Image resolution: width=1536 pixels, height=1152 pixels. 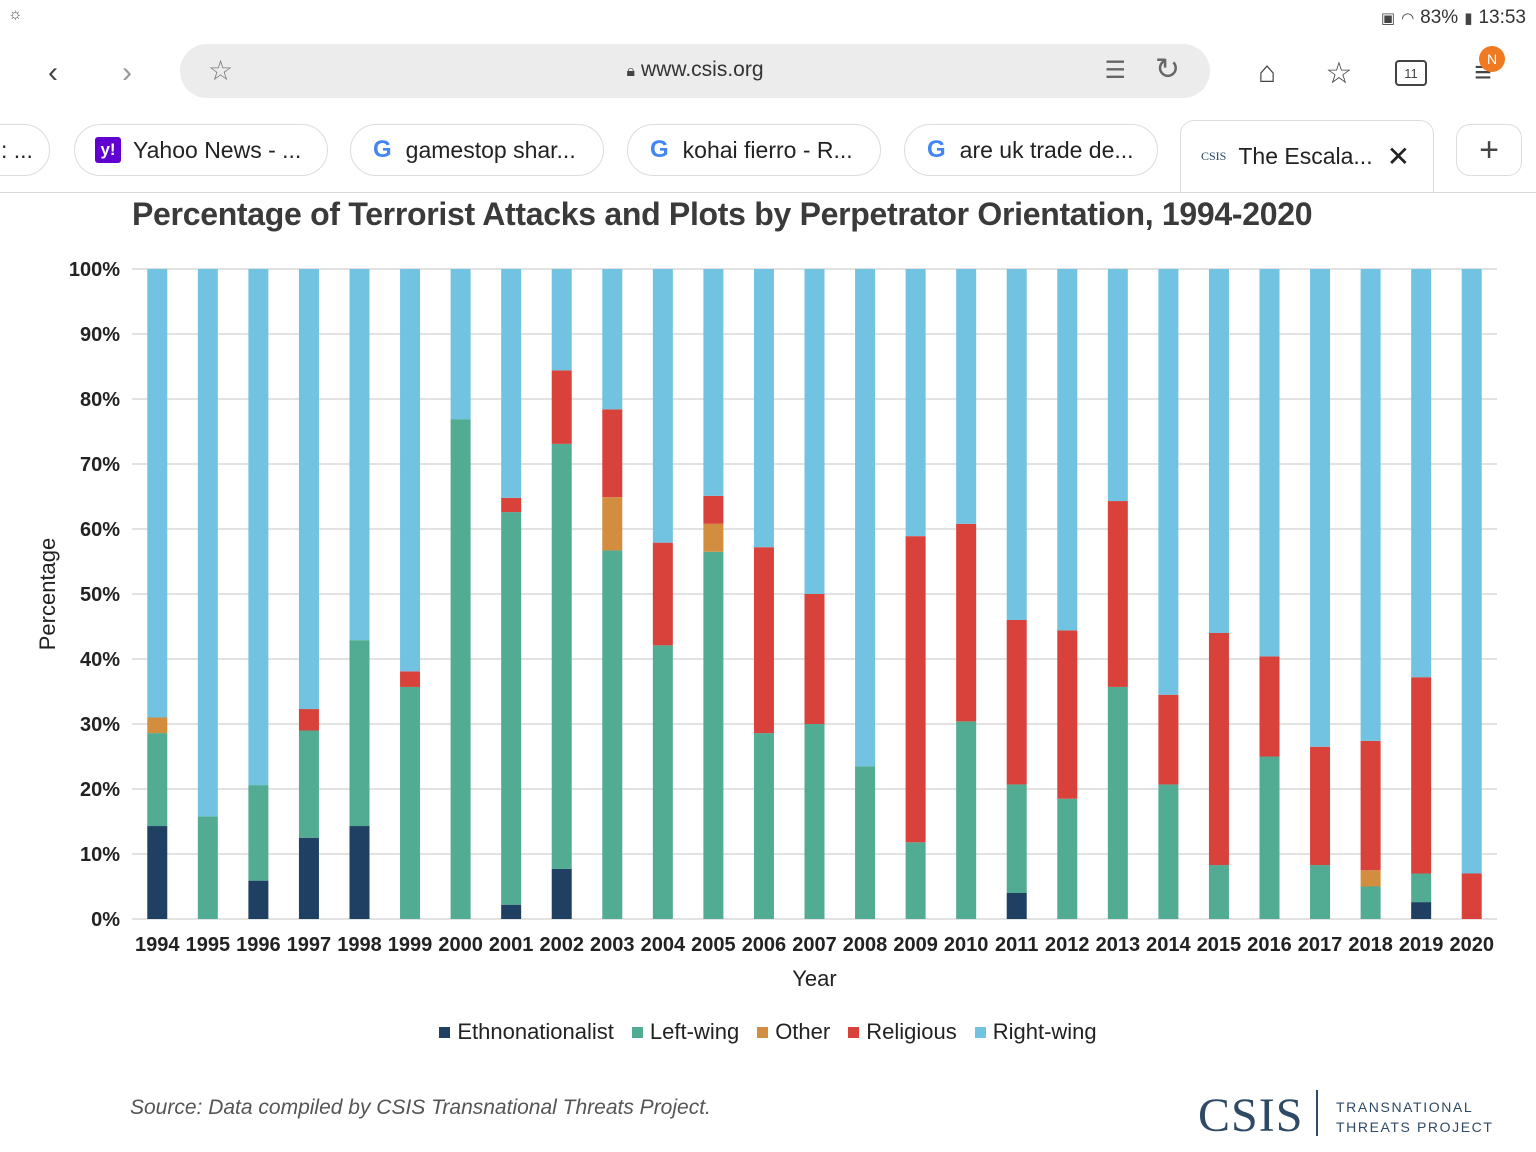 I want to click on bar-ethnonationalist-1996, so click(x=258, y=899).